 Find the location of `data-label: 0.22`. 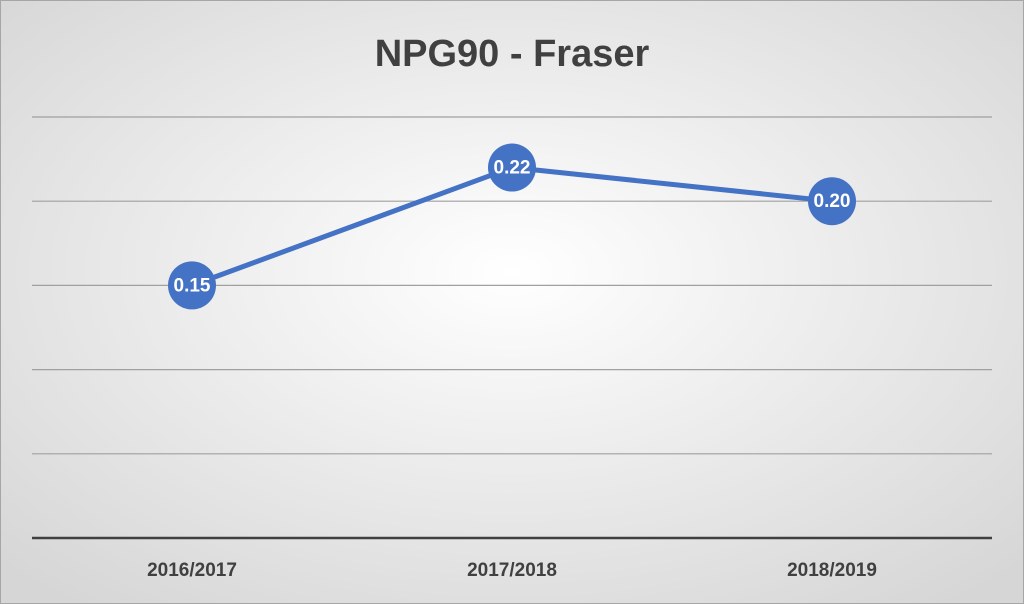

data-label: 0.22 is located at coordinates (512, 168).